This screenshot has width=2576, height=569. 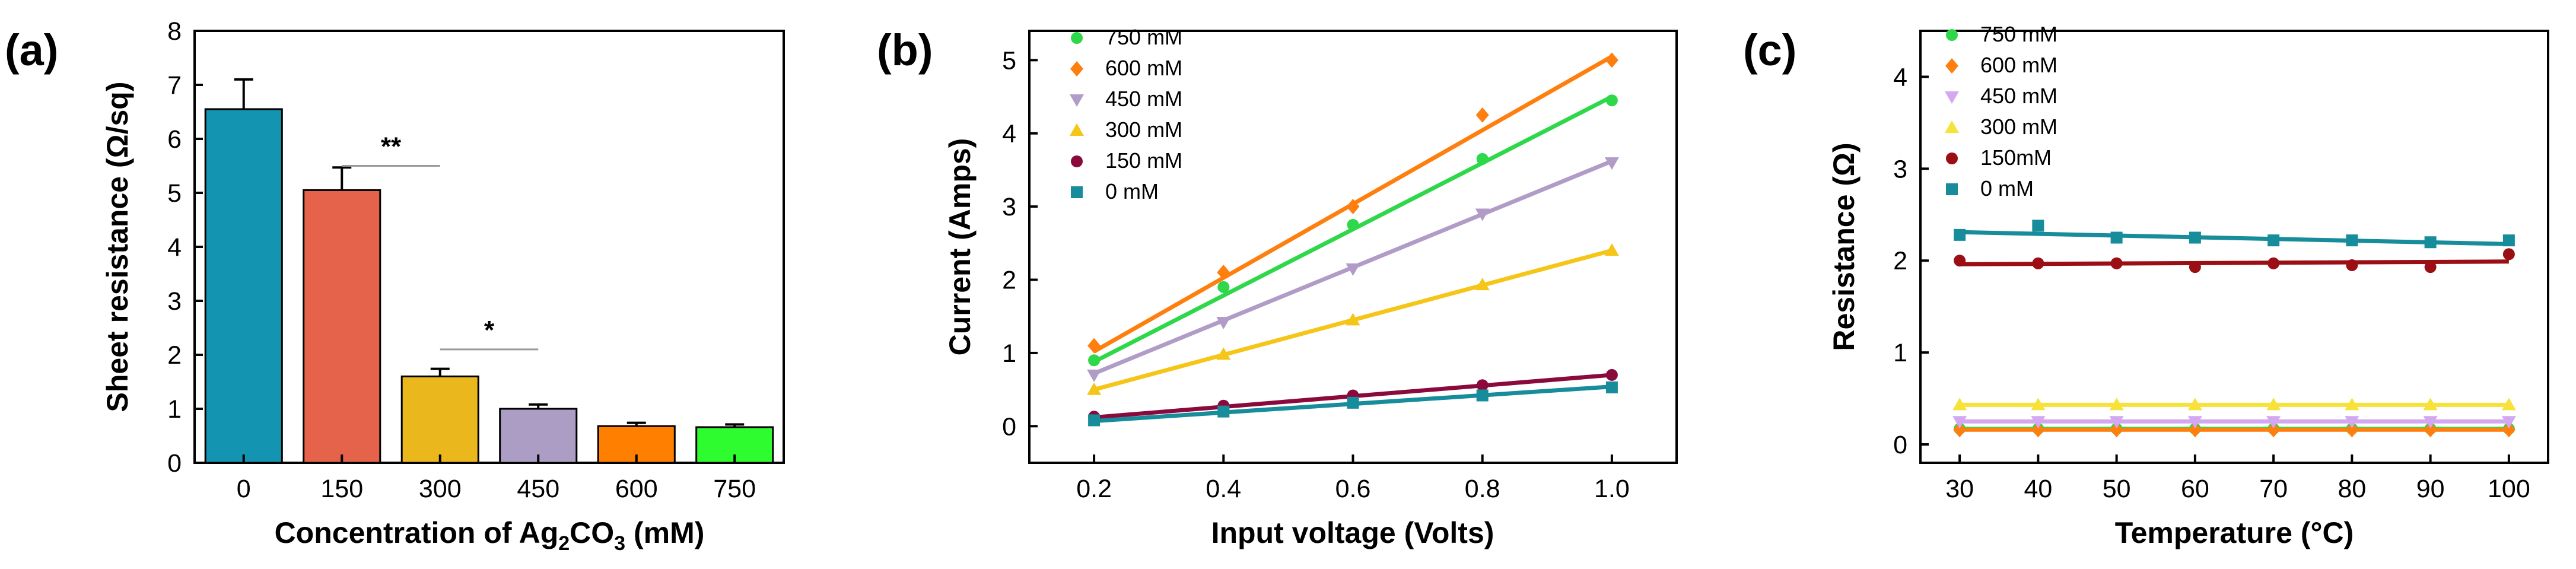 I want to click on legend-label: 450 mM, so click(x=1143, y=99).